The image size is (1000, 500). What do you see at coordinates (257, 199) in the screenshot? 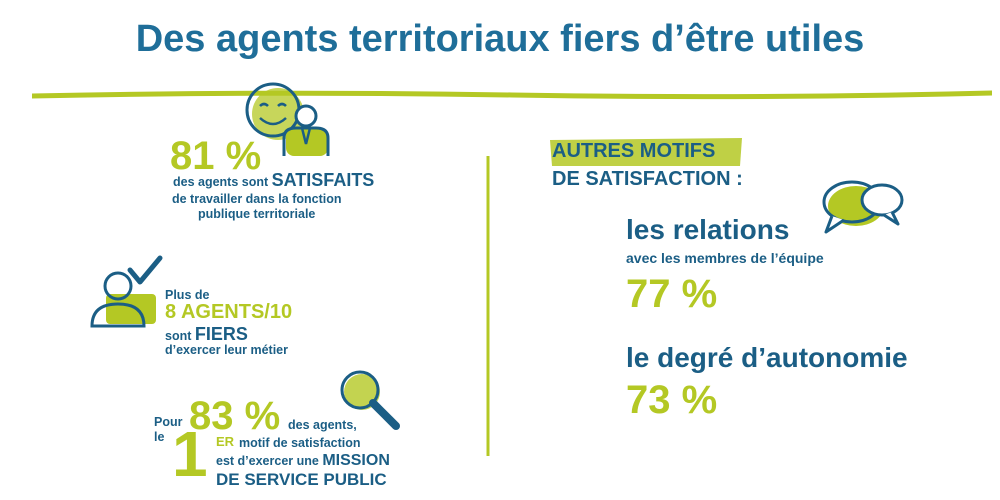
I see `stat1-line2: de travailler dans la fonction` at bounding box center [257, 199].